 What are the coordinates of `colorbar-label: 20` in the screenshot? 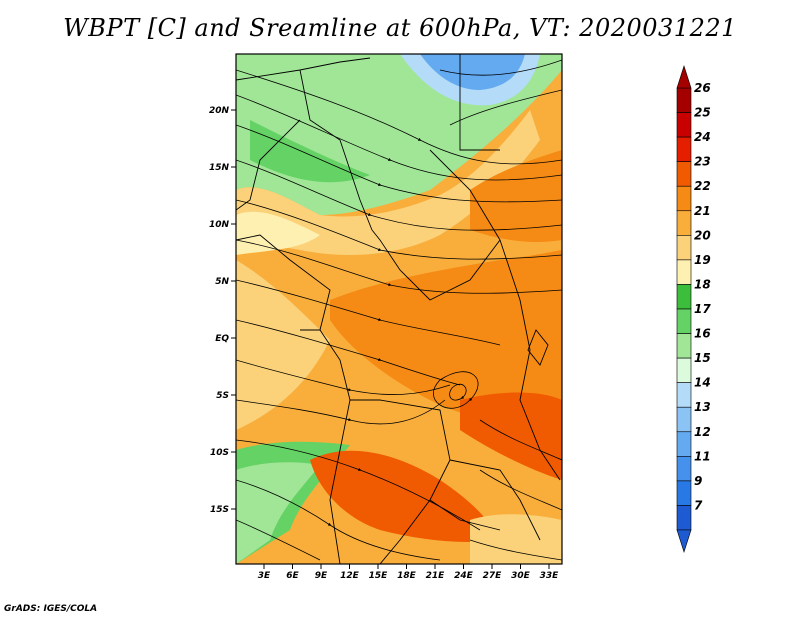 It's located at (702, 235).